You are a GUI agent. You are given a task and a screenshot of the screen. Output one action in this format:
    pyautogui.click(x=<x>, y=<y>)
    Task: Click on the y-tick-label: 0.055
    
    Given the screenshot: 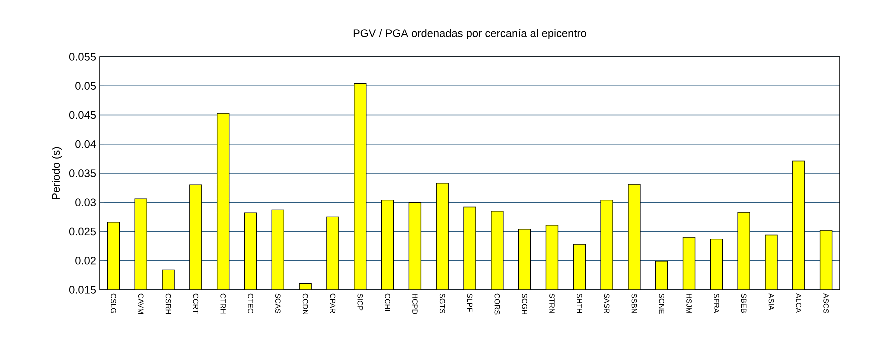 What is the action you would take?
    pyautogui.click(x=82, y=57)
    